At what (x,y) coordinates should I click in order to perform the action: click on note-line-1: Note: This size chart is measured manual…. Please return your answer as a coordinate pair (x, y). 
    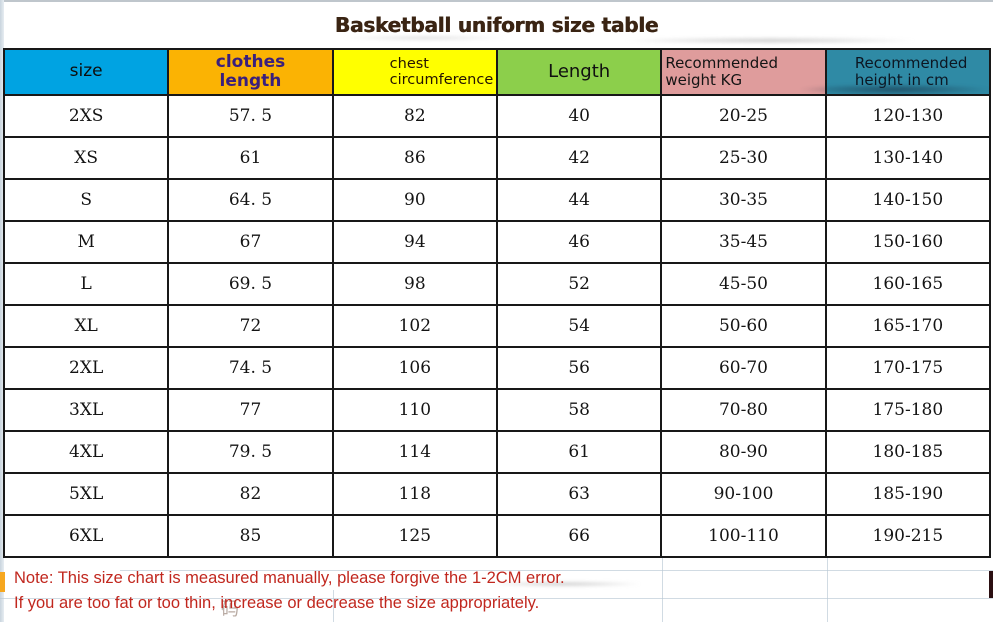
    Looking at the image, I should click on (289, 578).